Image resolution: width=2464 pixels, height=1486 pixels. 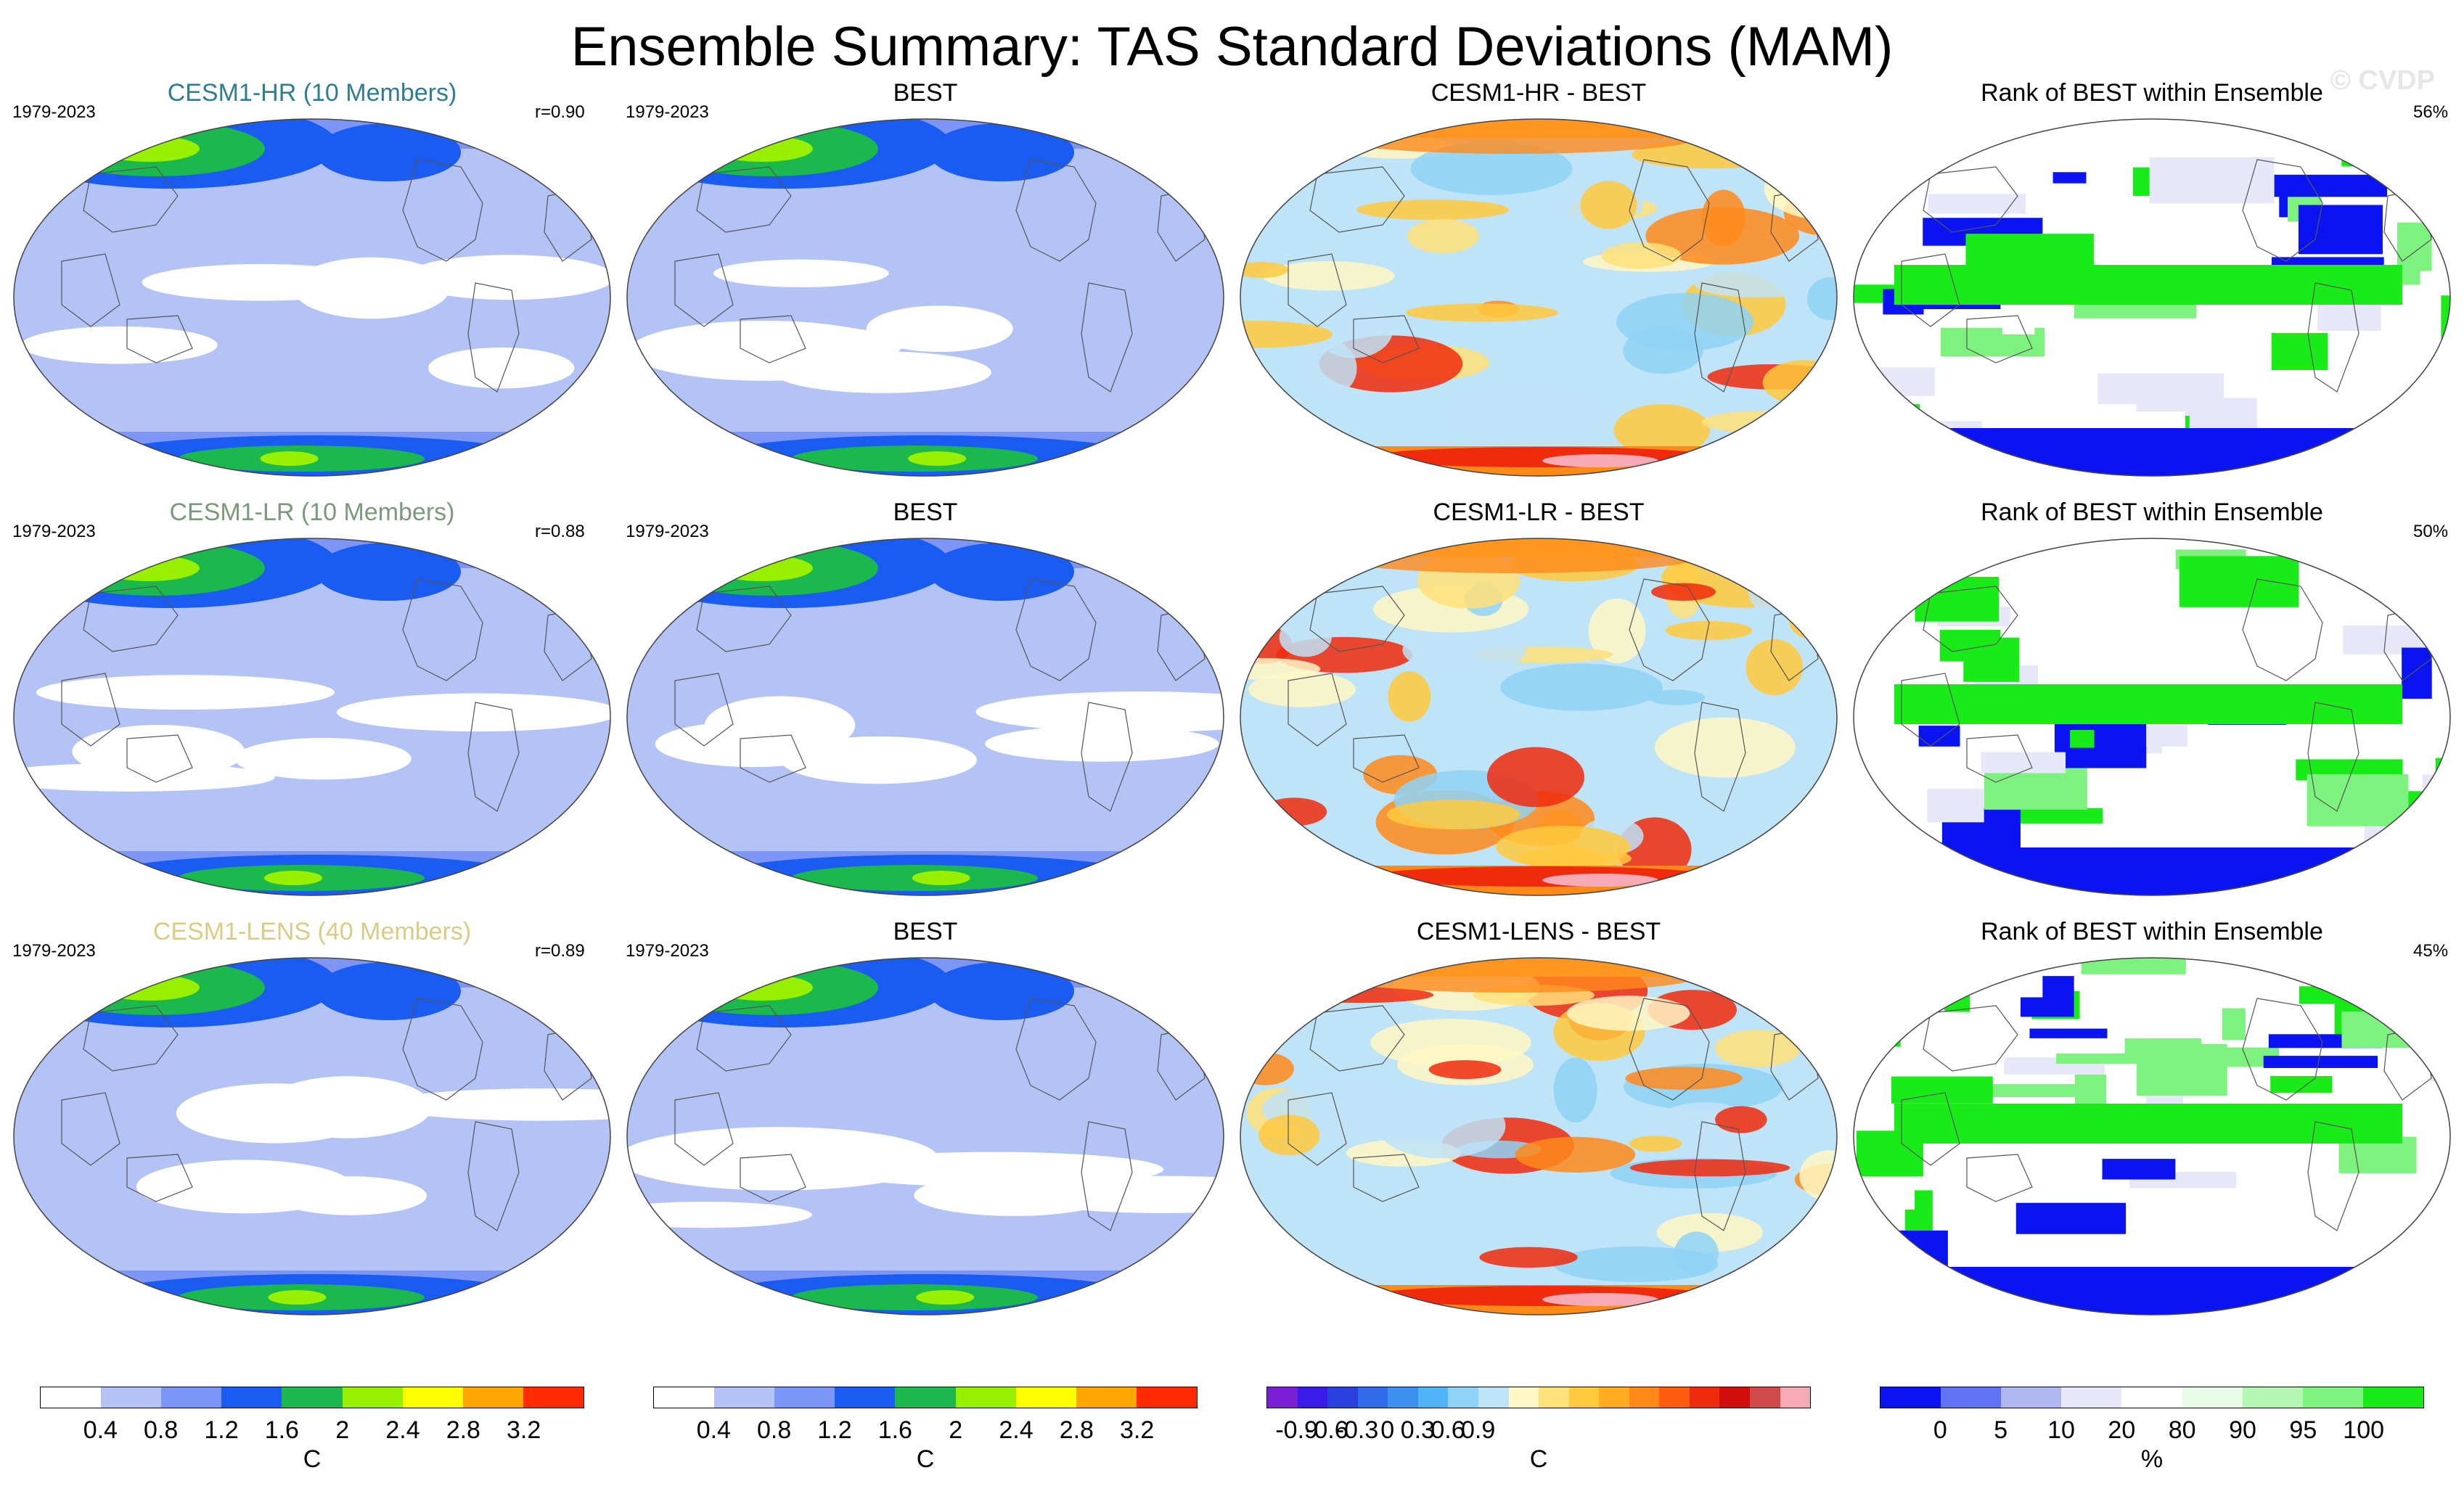 I want to click on rank-colorbar-tick: 10, so click(x=2061, y=1430).